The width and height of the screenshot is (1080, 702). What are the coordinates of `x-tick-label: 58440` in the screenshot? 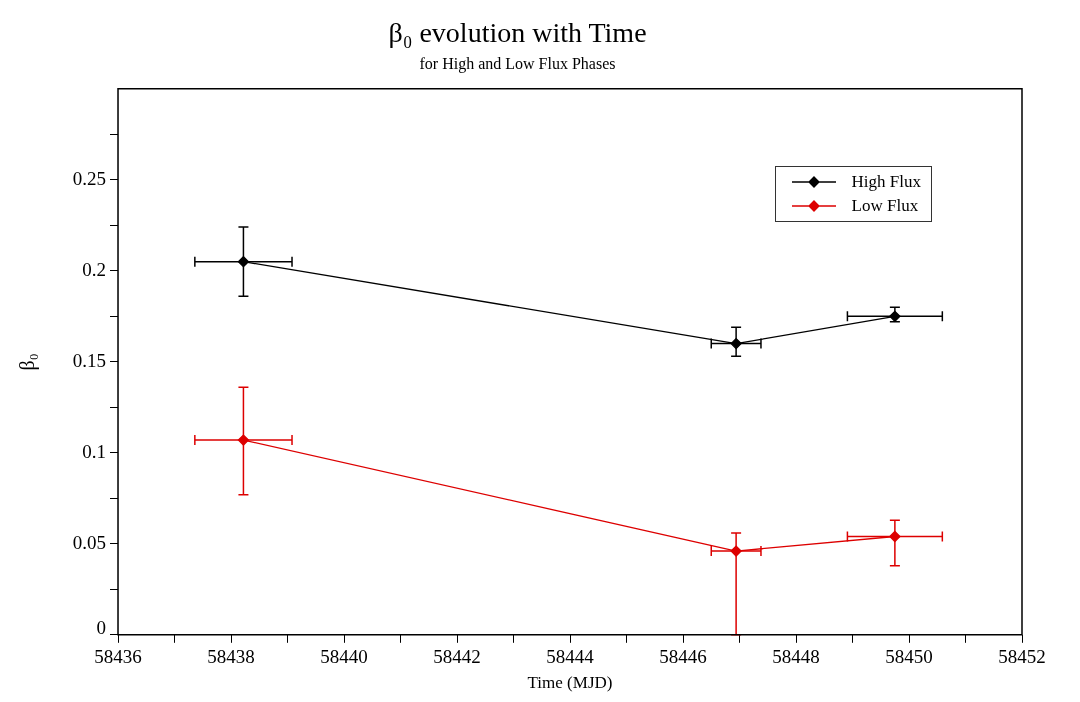 It's located at (344, 657).